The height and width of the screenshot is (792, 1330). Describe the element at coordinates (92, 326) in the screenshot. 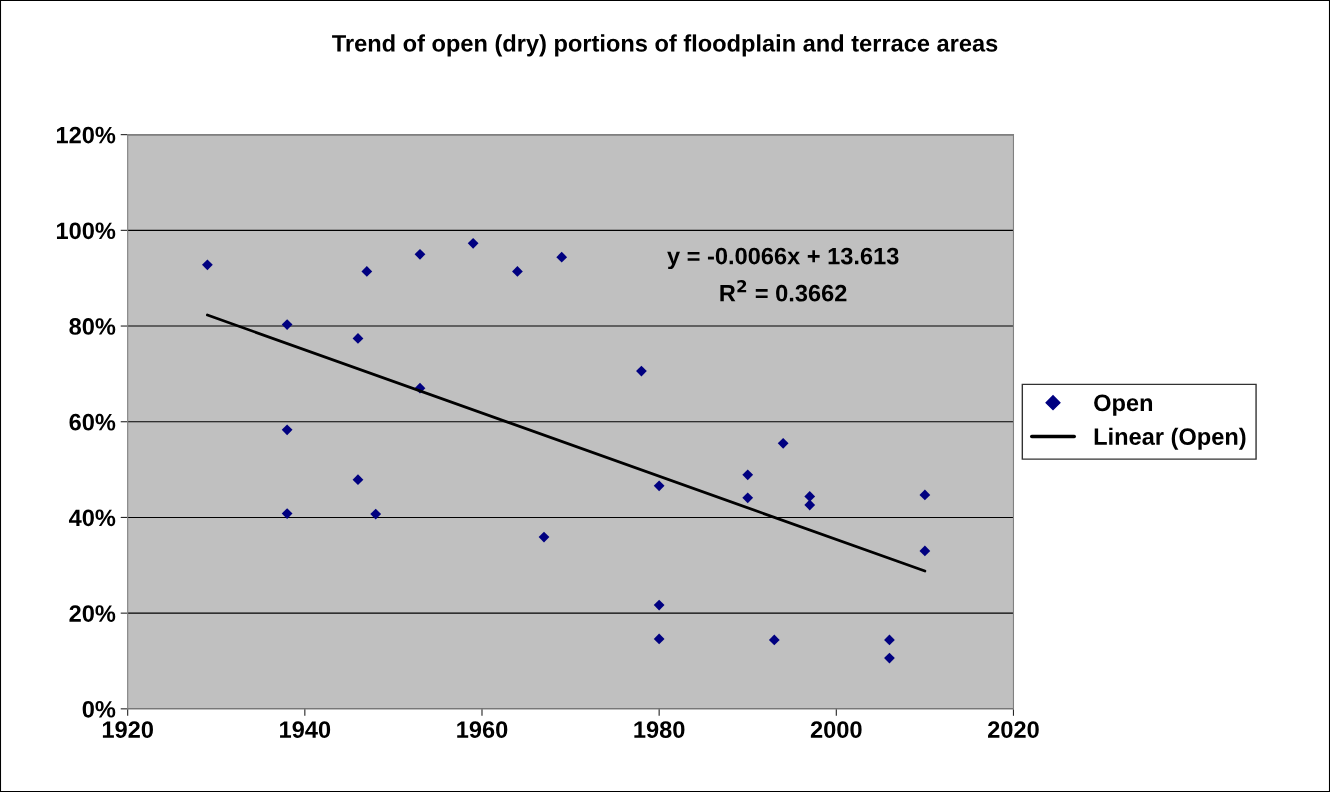

I see `y-tick-label: 80%` at that location.